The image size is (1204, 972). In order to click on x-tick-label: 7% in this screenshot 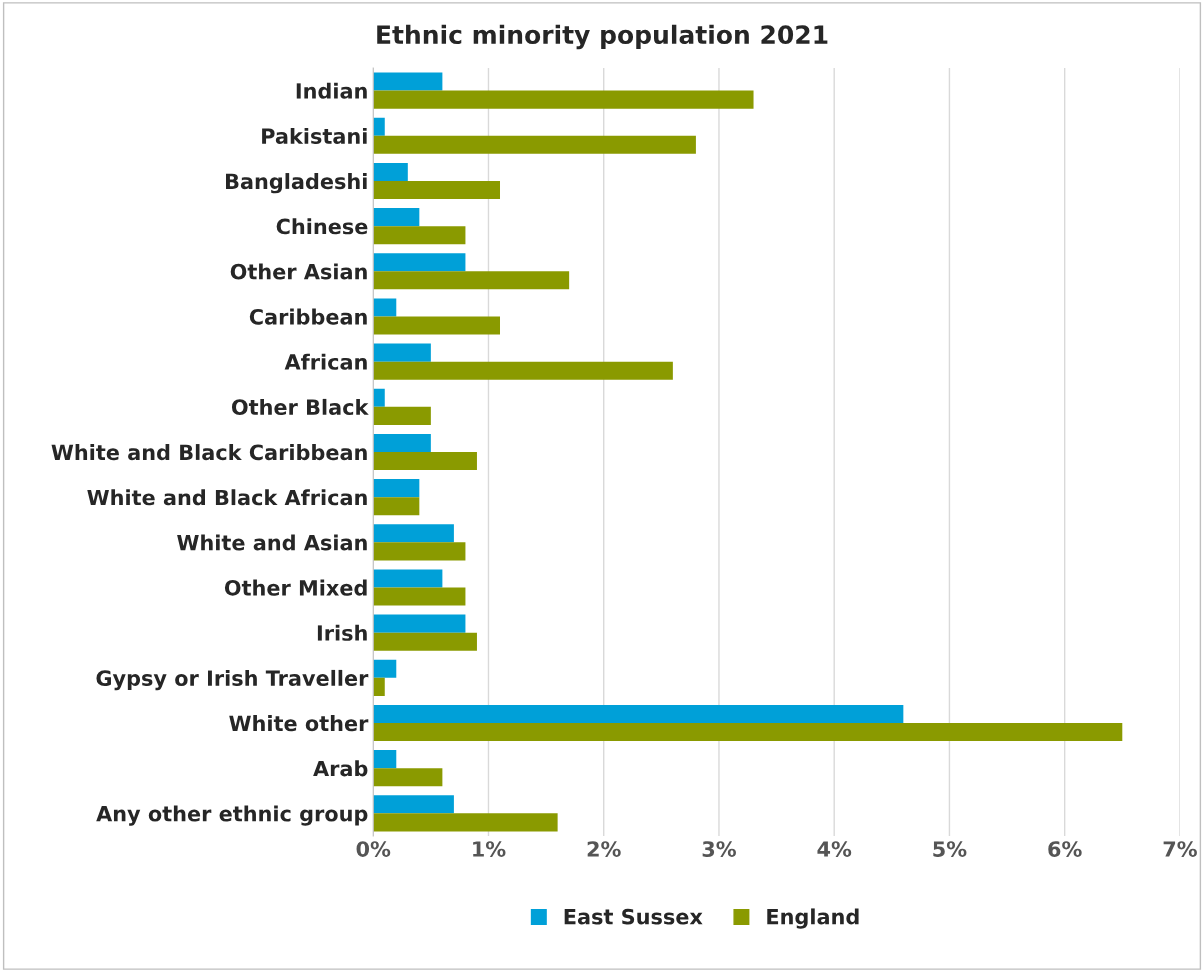, I will do `click(1180, 849)`.